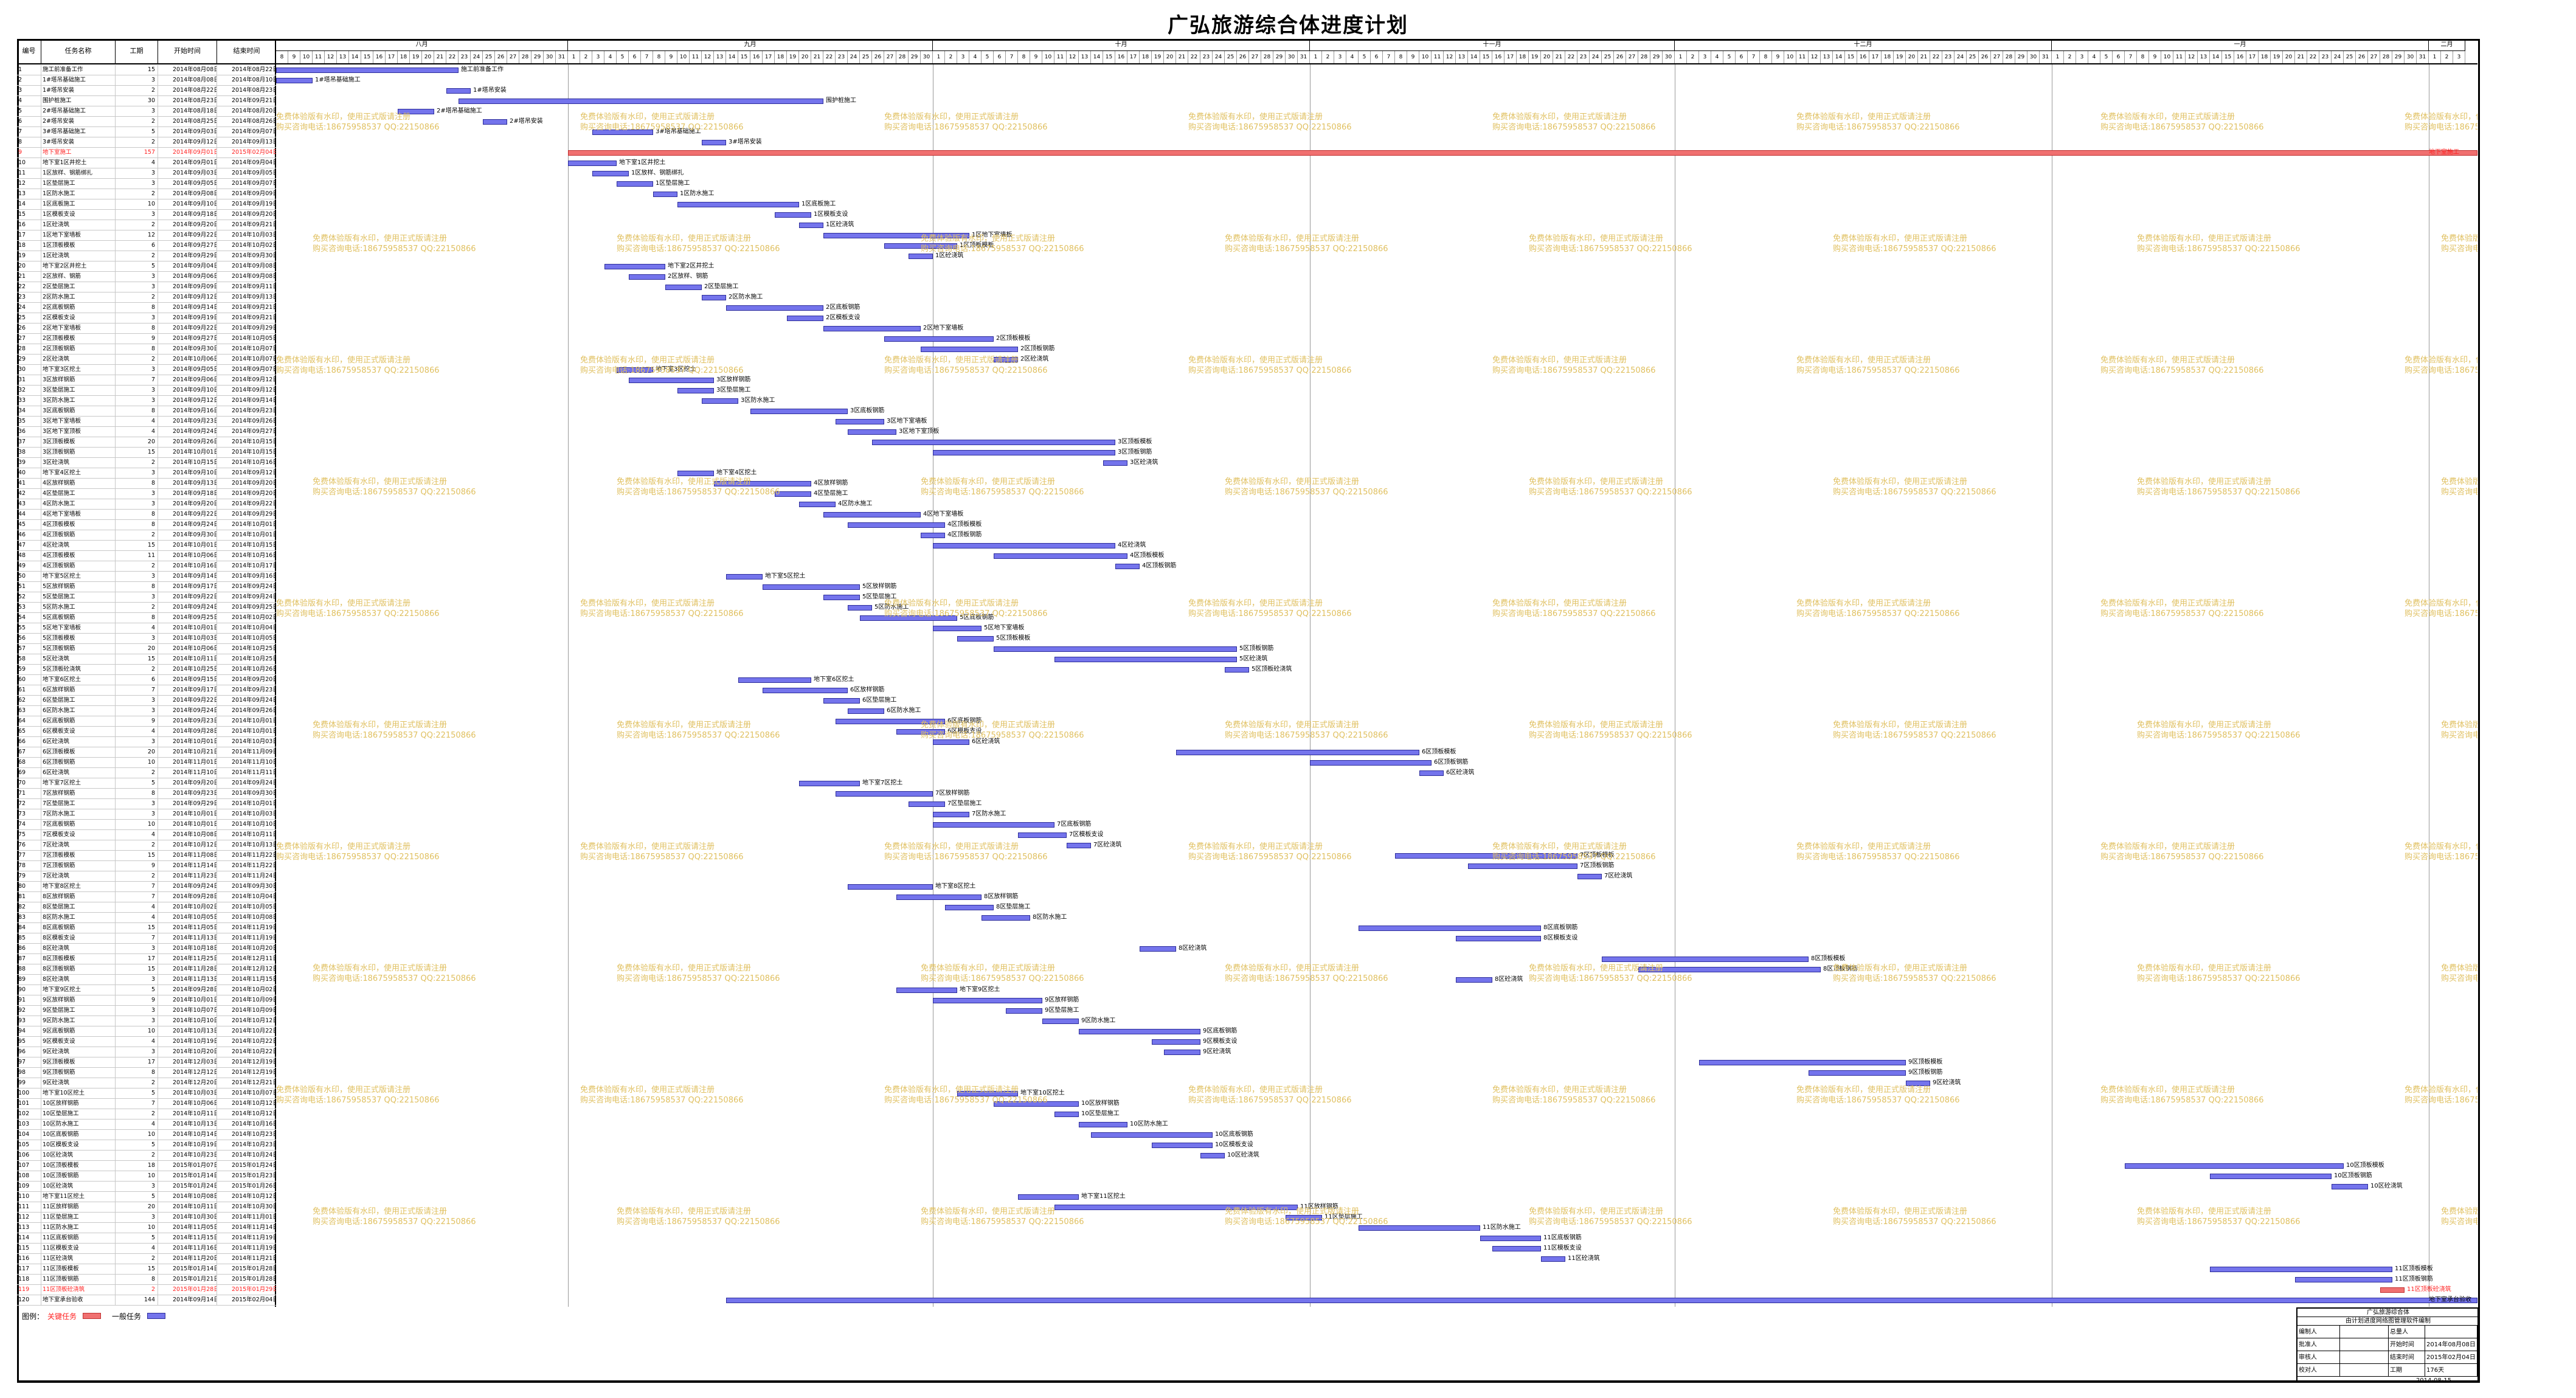 The width and height of the screenshot is (2576, 1398). Describe the element at coordinates (146, 205) in the screenshot. I see `table-row: 14 1区底板施工 10 2014年09月10日 2014年09月19日` at that location.